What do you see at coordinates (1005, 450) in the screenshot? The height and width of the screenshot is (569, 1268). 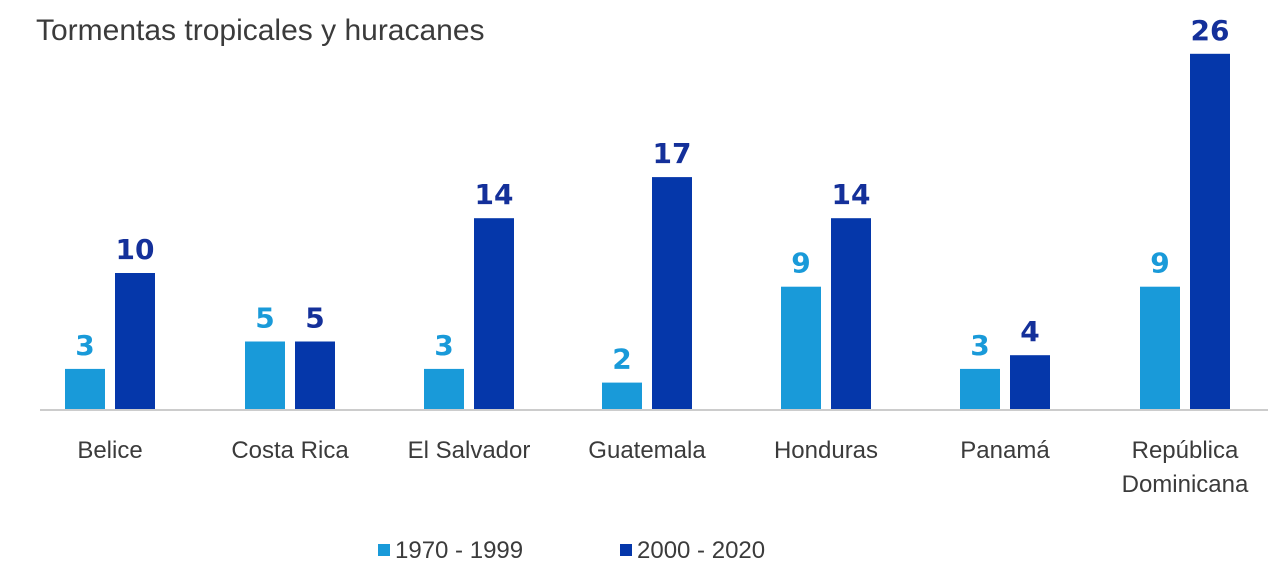 I see `category-label: Panamá` at bounding box center [1005, 450].